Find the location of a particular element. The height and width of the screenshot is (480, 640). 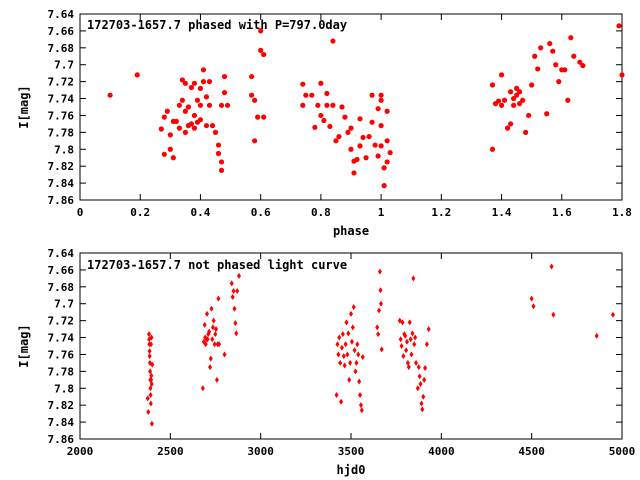

x-tick-label: 2500 is located at coordinates (170, 451).